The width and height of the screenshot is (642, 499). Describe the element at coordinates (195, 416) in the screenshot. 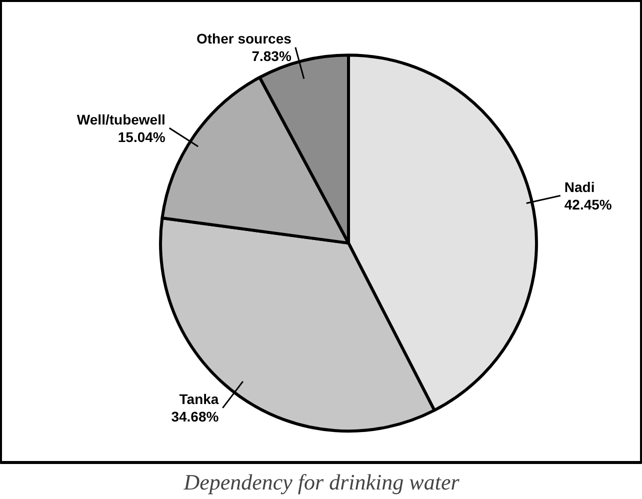

I see `data-label: 34.68%` at that location.